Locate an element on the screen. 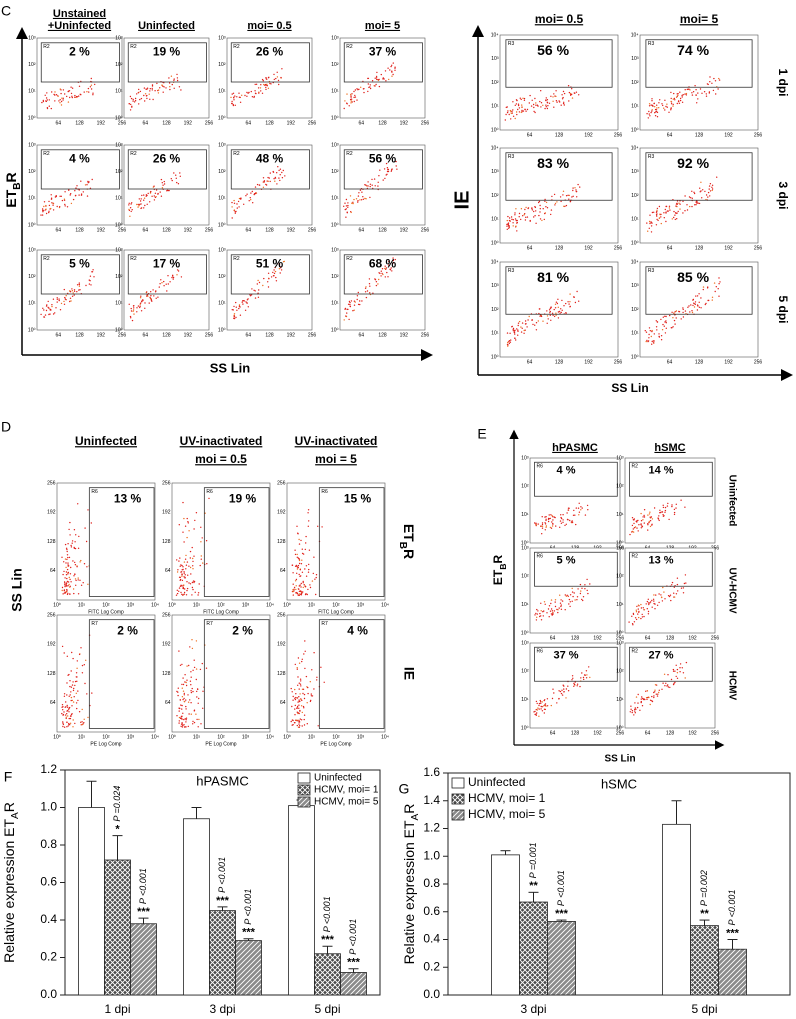 Image resolution: width=796 pixels, height=1019 pixels. y-tick-label: 10⁰ is located at coordinates (119, 118).